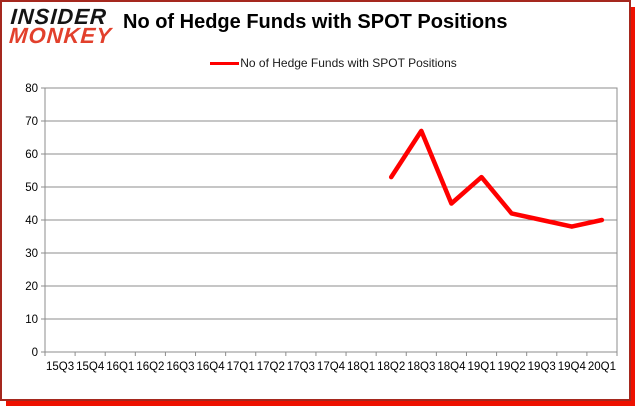 Image resolution: width=637 pixels, height=408 pixels. Describe the element at coordinates (271, 367) in the screenshot. I see `x-axis-label: 17Q2` at that location.